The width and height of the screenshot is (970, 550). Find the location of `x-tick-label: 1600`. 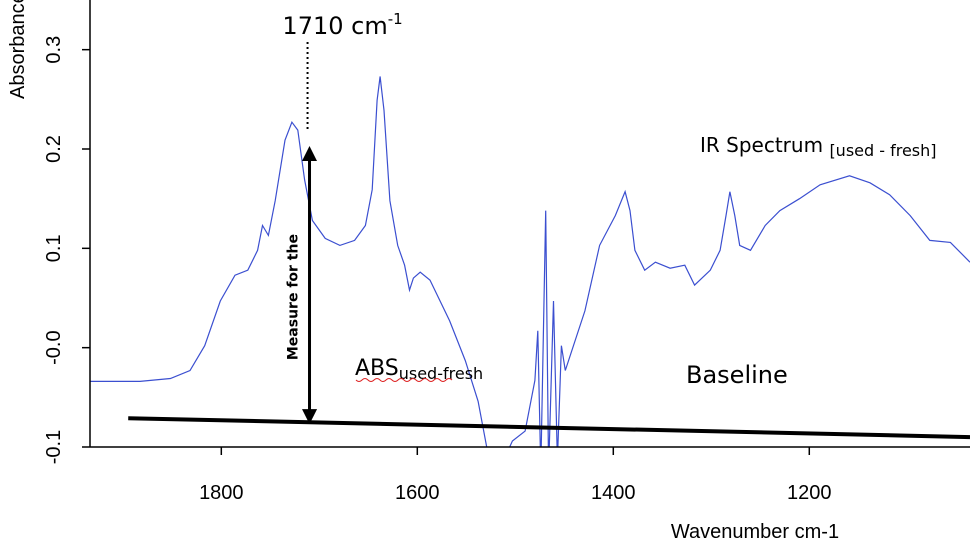

x-tick-label: 1600 is located at coordinates (417, 493).